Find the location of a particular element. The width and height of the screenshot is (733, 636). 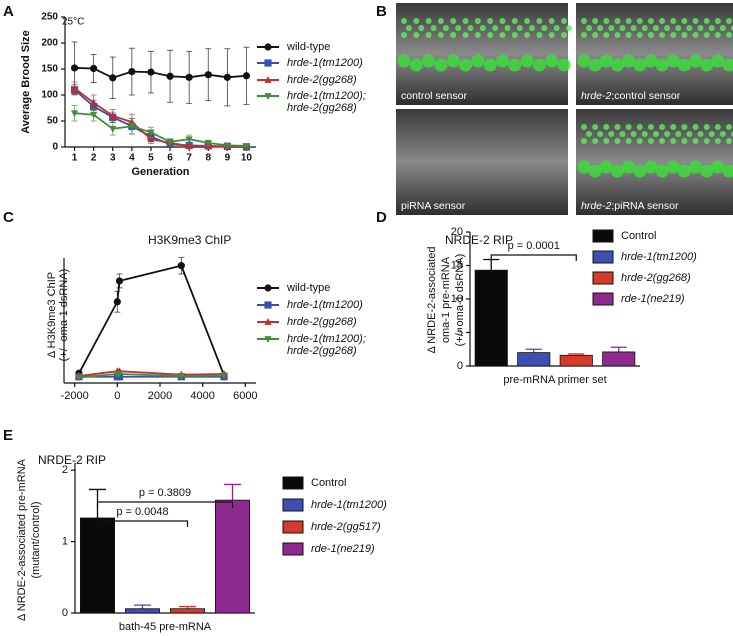

panel-letter: C is located at coordinates (8, 217).